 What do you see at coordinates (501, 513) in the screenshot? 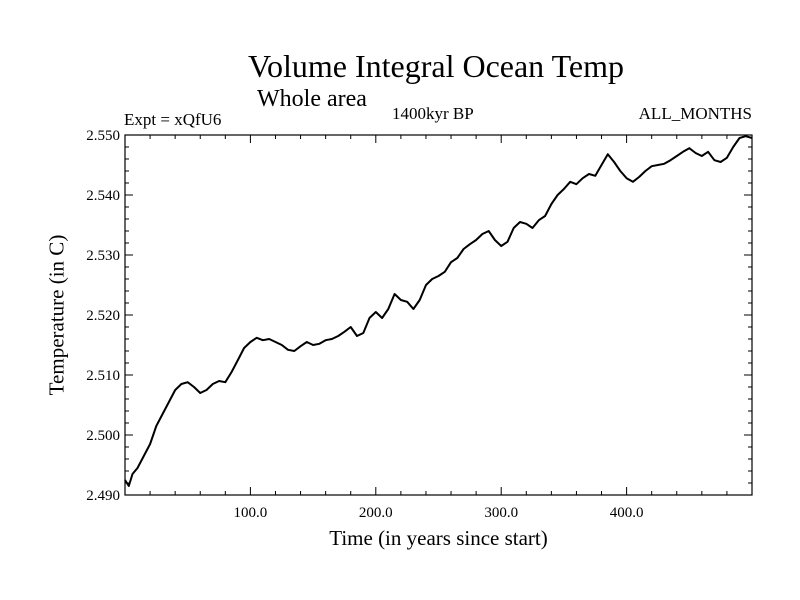
I see `x-tick-label: 300.0` at bounding box center [501, 513].